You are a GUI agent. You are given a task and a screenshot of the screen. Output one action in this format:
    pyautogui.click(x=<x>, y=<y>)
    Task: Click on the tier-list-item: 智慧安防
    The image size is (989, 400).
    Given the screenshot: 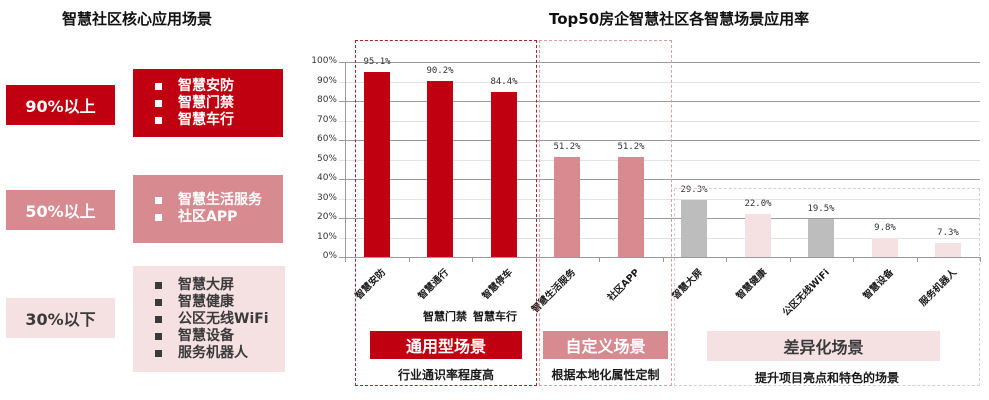 What is the action you would take?
    pyautogui.click(x=219, y=86)
    